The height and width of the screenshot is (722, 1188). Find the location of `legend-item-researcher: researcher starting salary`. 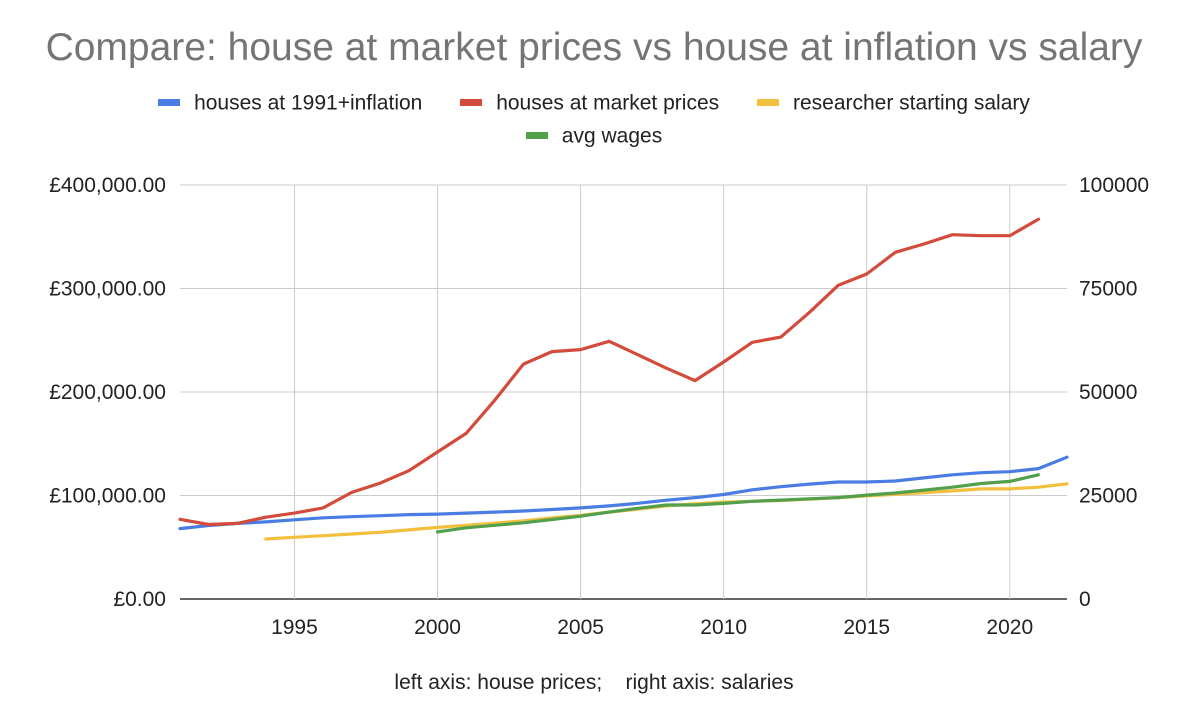

legend-item-researcher: researcher starting salary is located at coordinates (893, 103).